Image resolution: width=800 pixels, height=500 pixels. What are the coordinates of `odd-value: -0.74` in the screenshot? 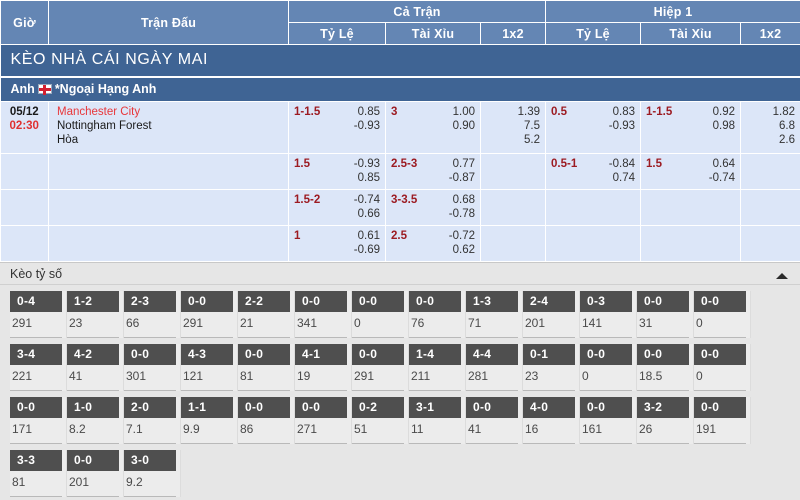 It's located at (722, 178).